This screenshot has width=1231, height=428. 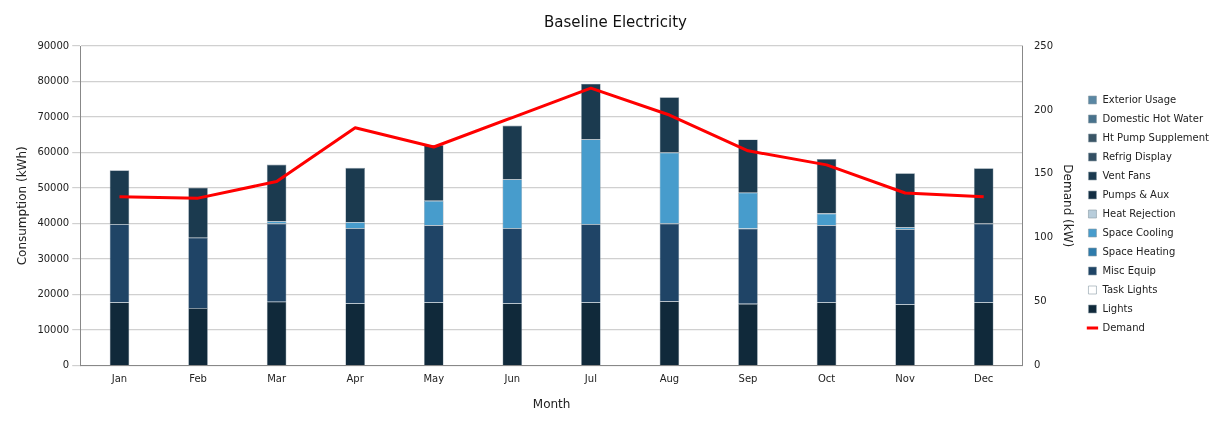 I want to click on y-tick-label: 20000, so click(x=53, y=294).